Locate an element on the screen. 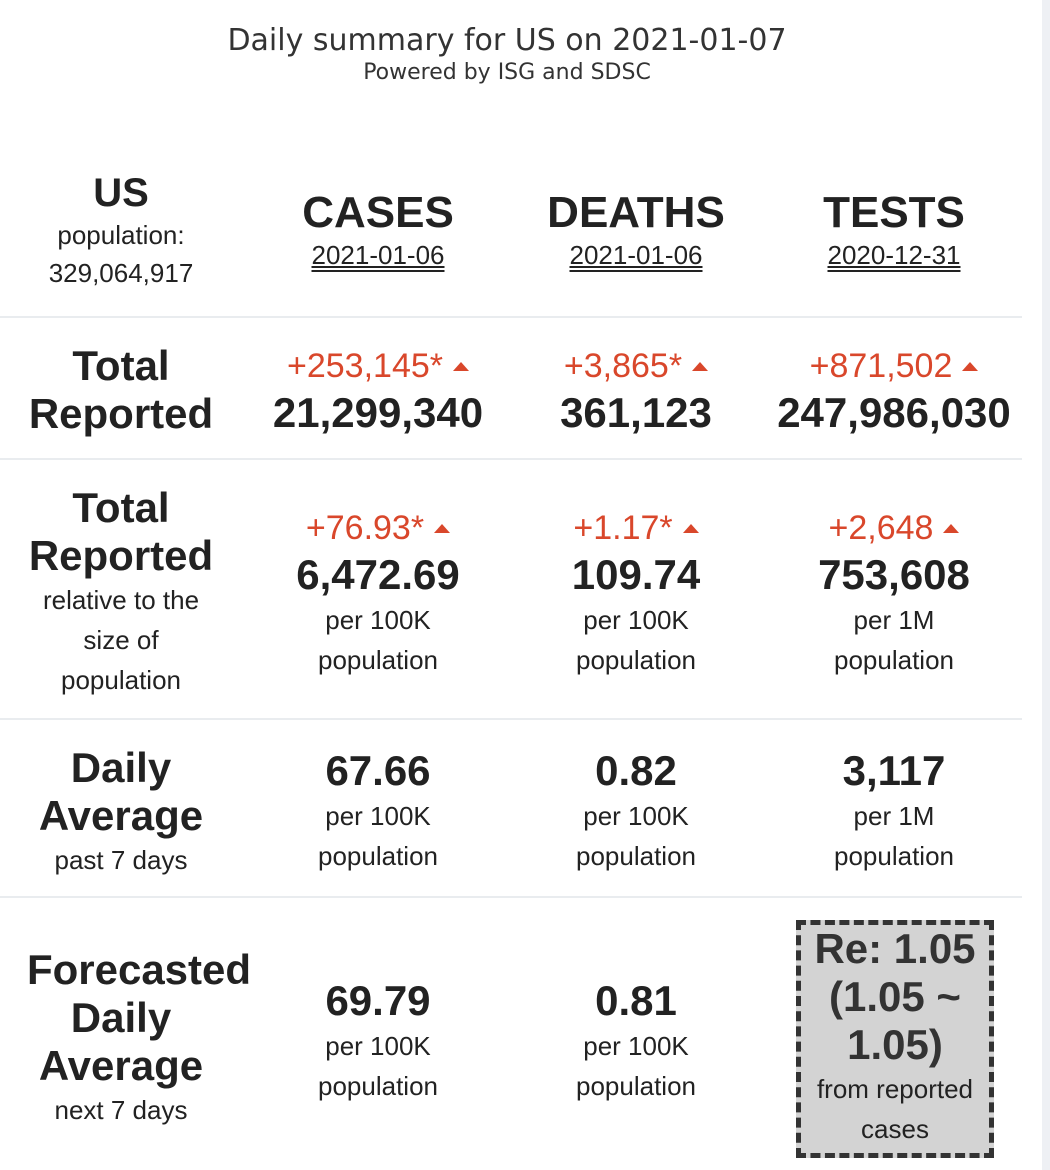 The image size is (1050, 1170). relative-deaths-cell: +1.17* 109.74 per 100K population is located at coordinates (636, 593).